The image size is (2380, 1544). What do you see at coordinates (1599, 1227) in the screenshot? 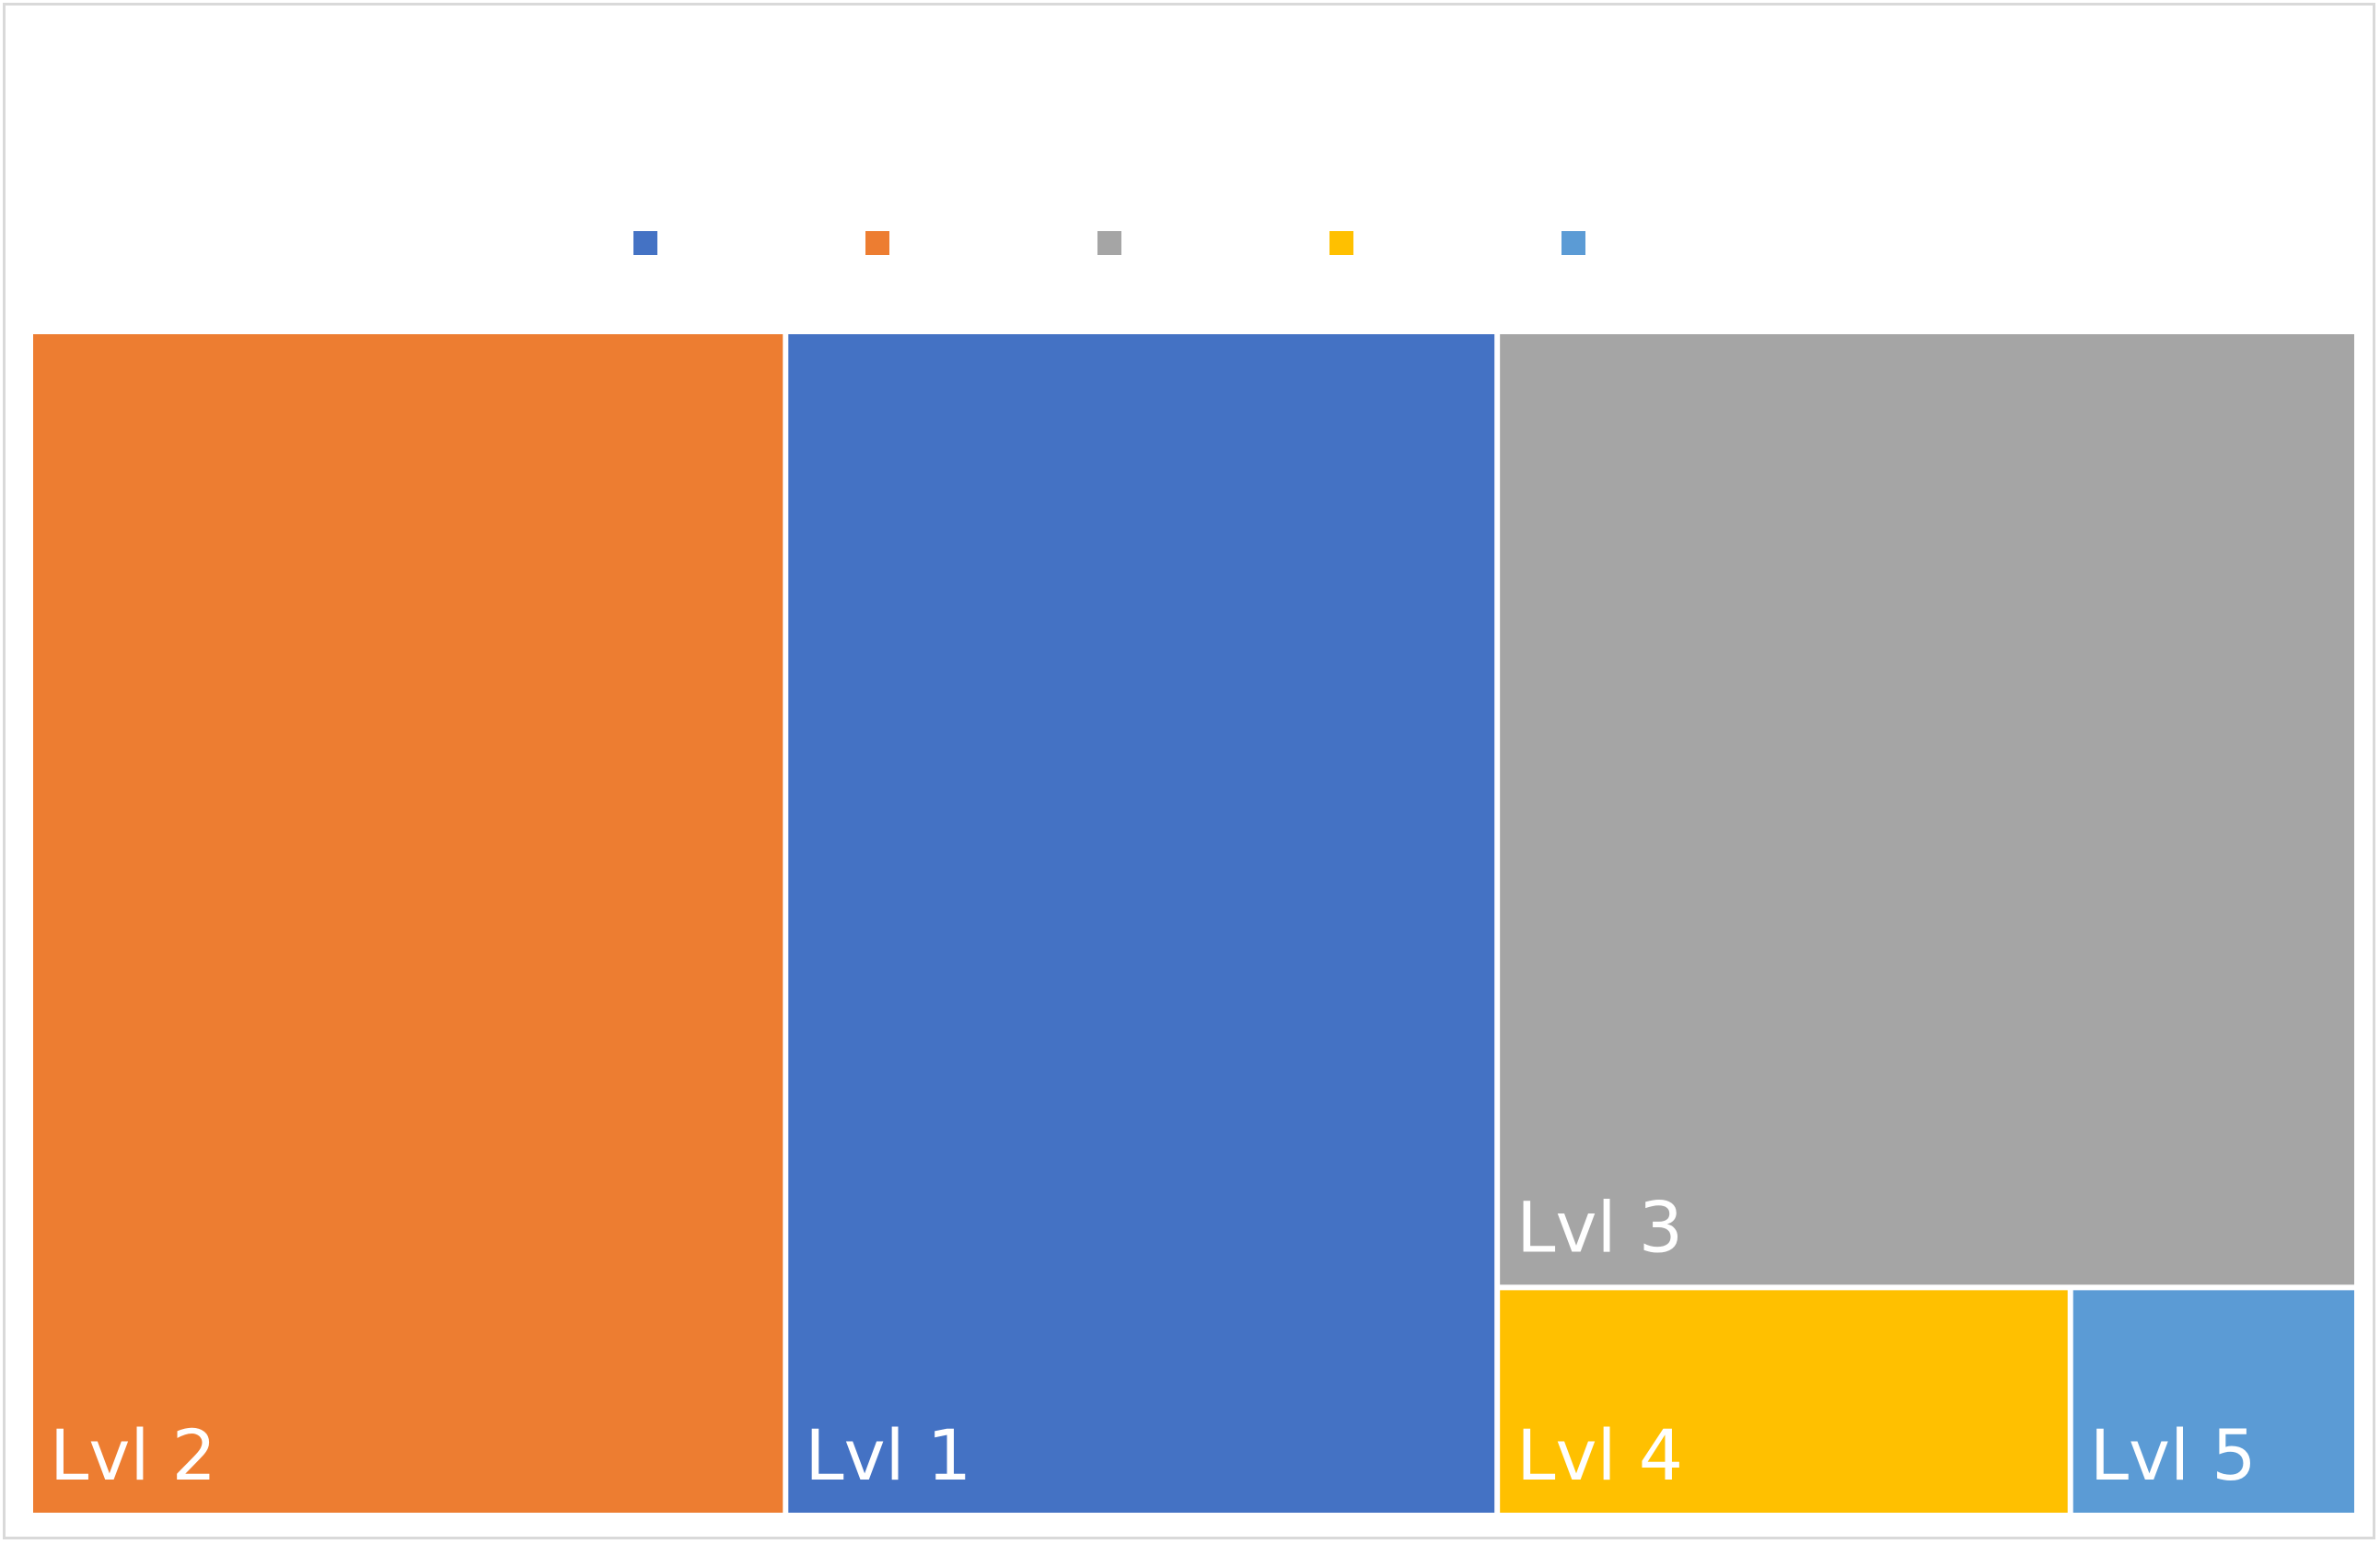
I see `tile-label-lvl-3: Lvl 3` at bounding box center [1599, 1227].